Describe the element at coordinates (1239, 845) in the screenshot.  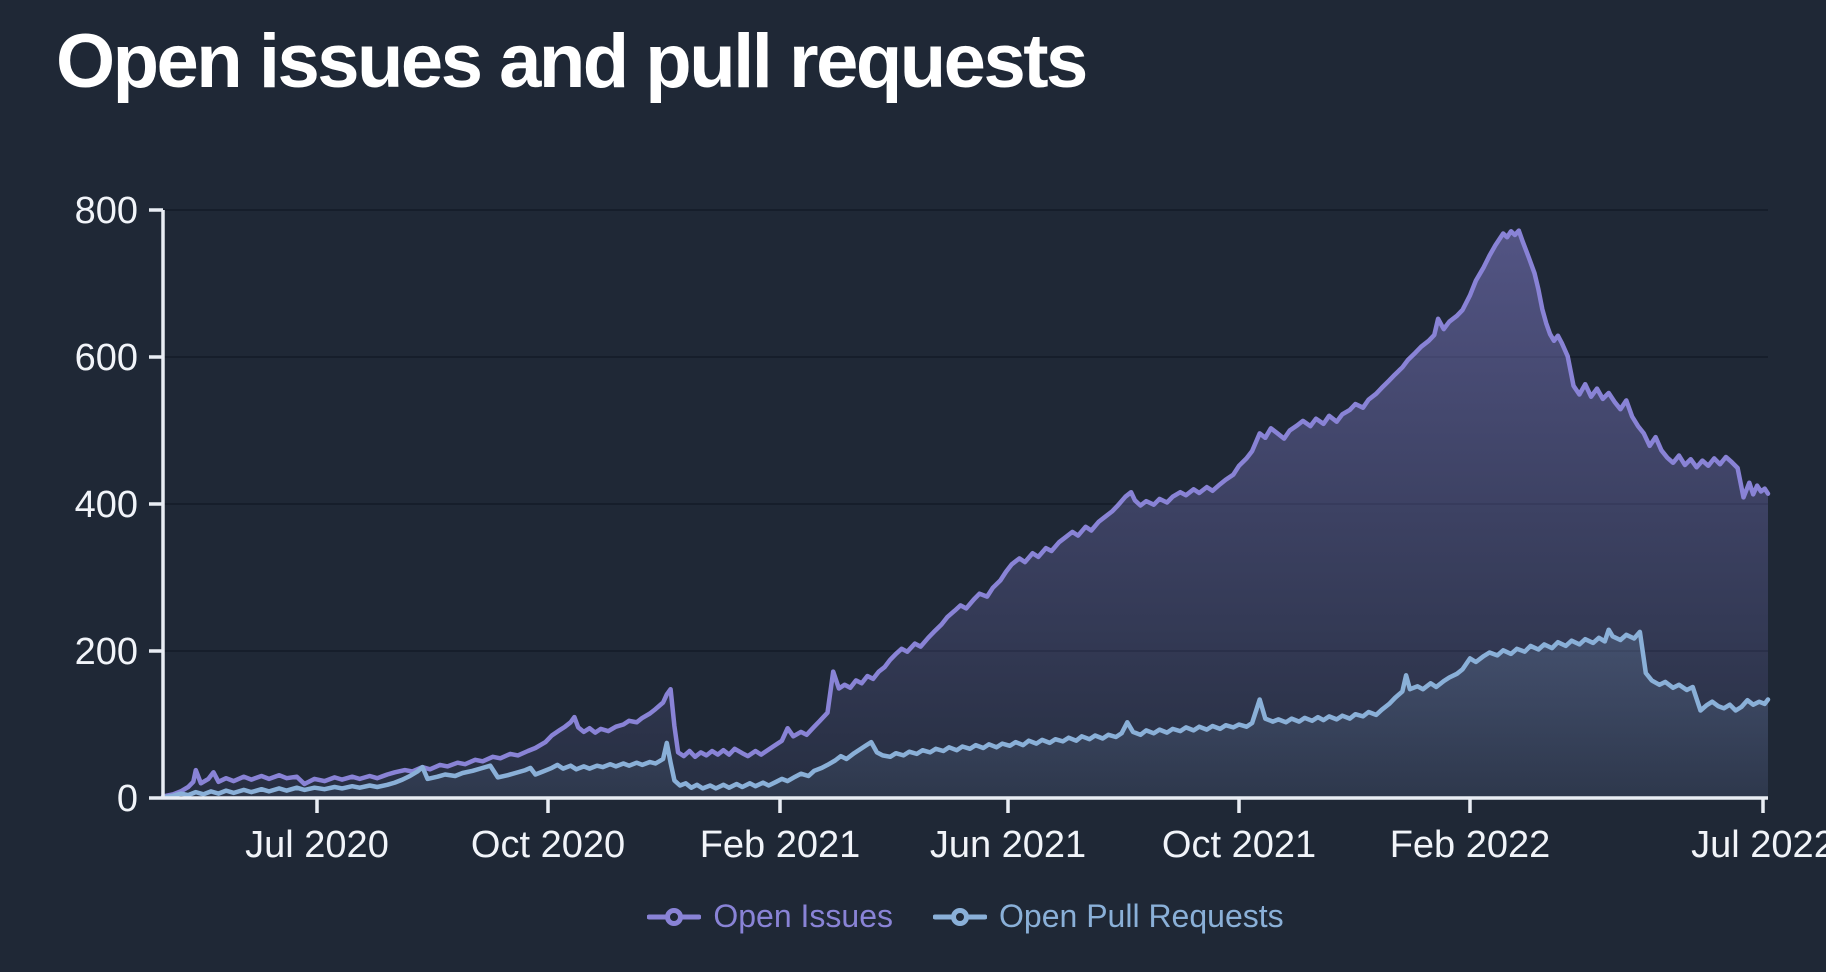
I see `x-axis-label: Oct 2021` at that location.